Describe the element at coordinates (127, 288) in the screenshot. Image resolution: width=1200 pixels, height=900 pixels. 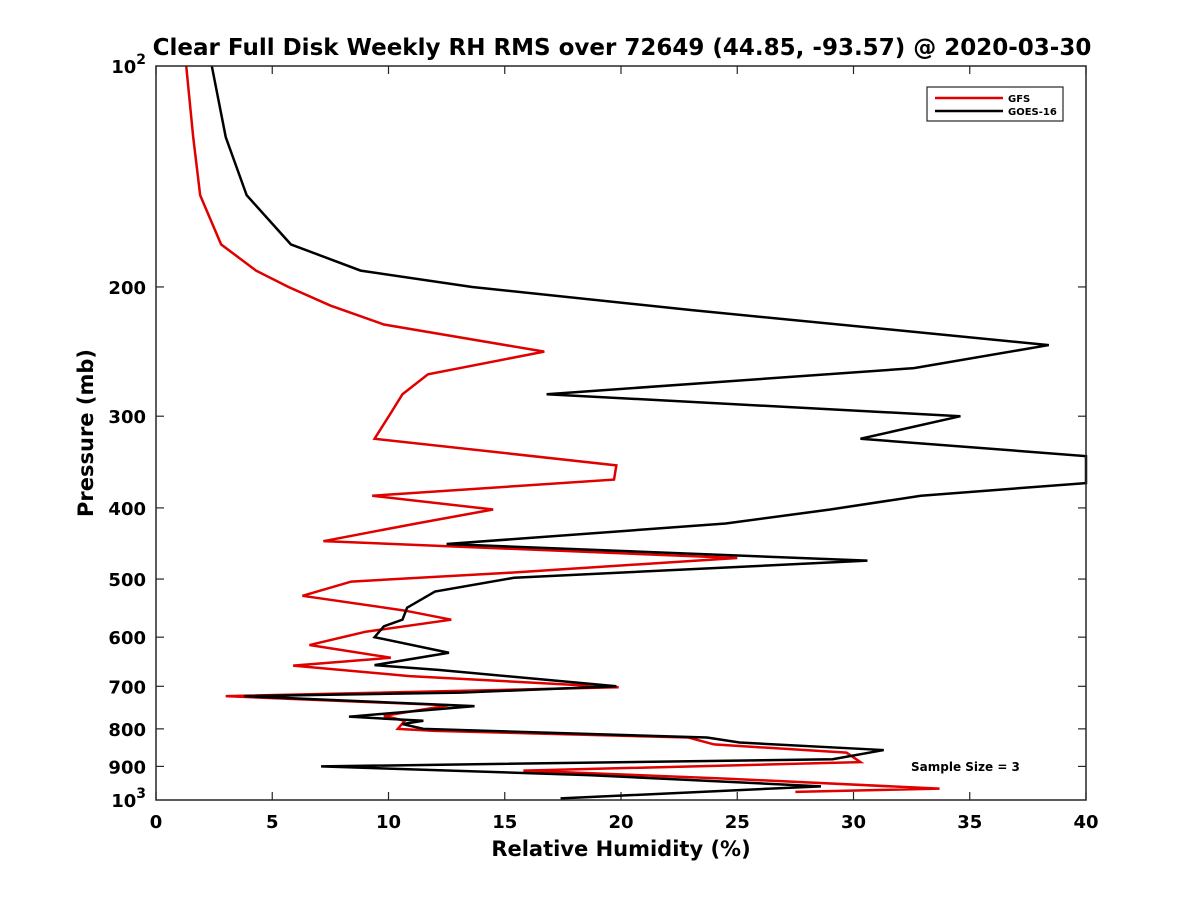
I see `y-tick-label: 200` at that location.